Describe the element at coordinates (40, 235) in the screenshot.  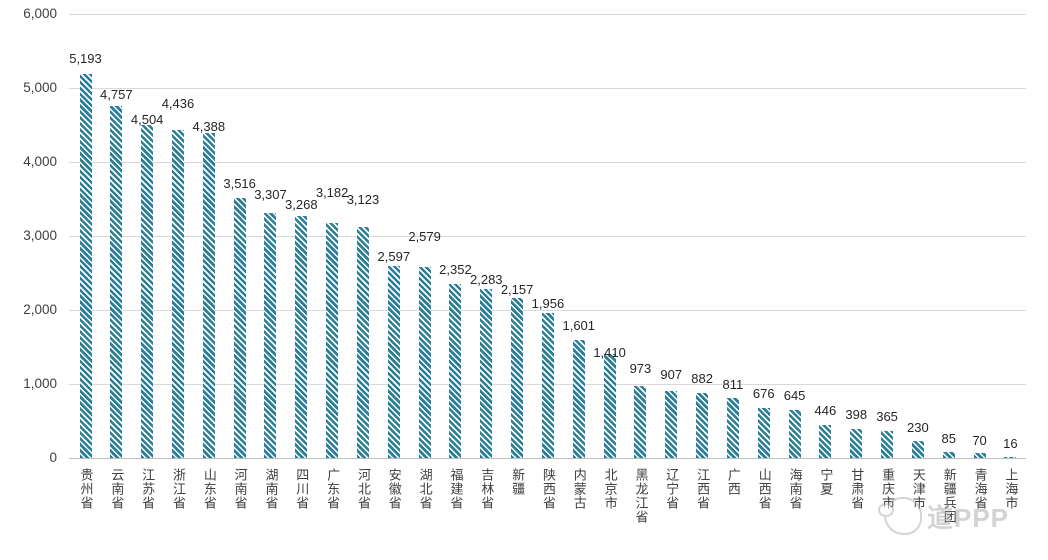
I see `y-axis-tick-label: 3,000` at that location.